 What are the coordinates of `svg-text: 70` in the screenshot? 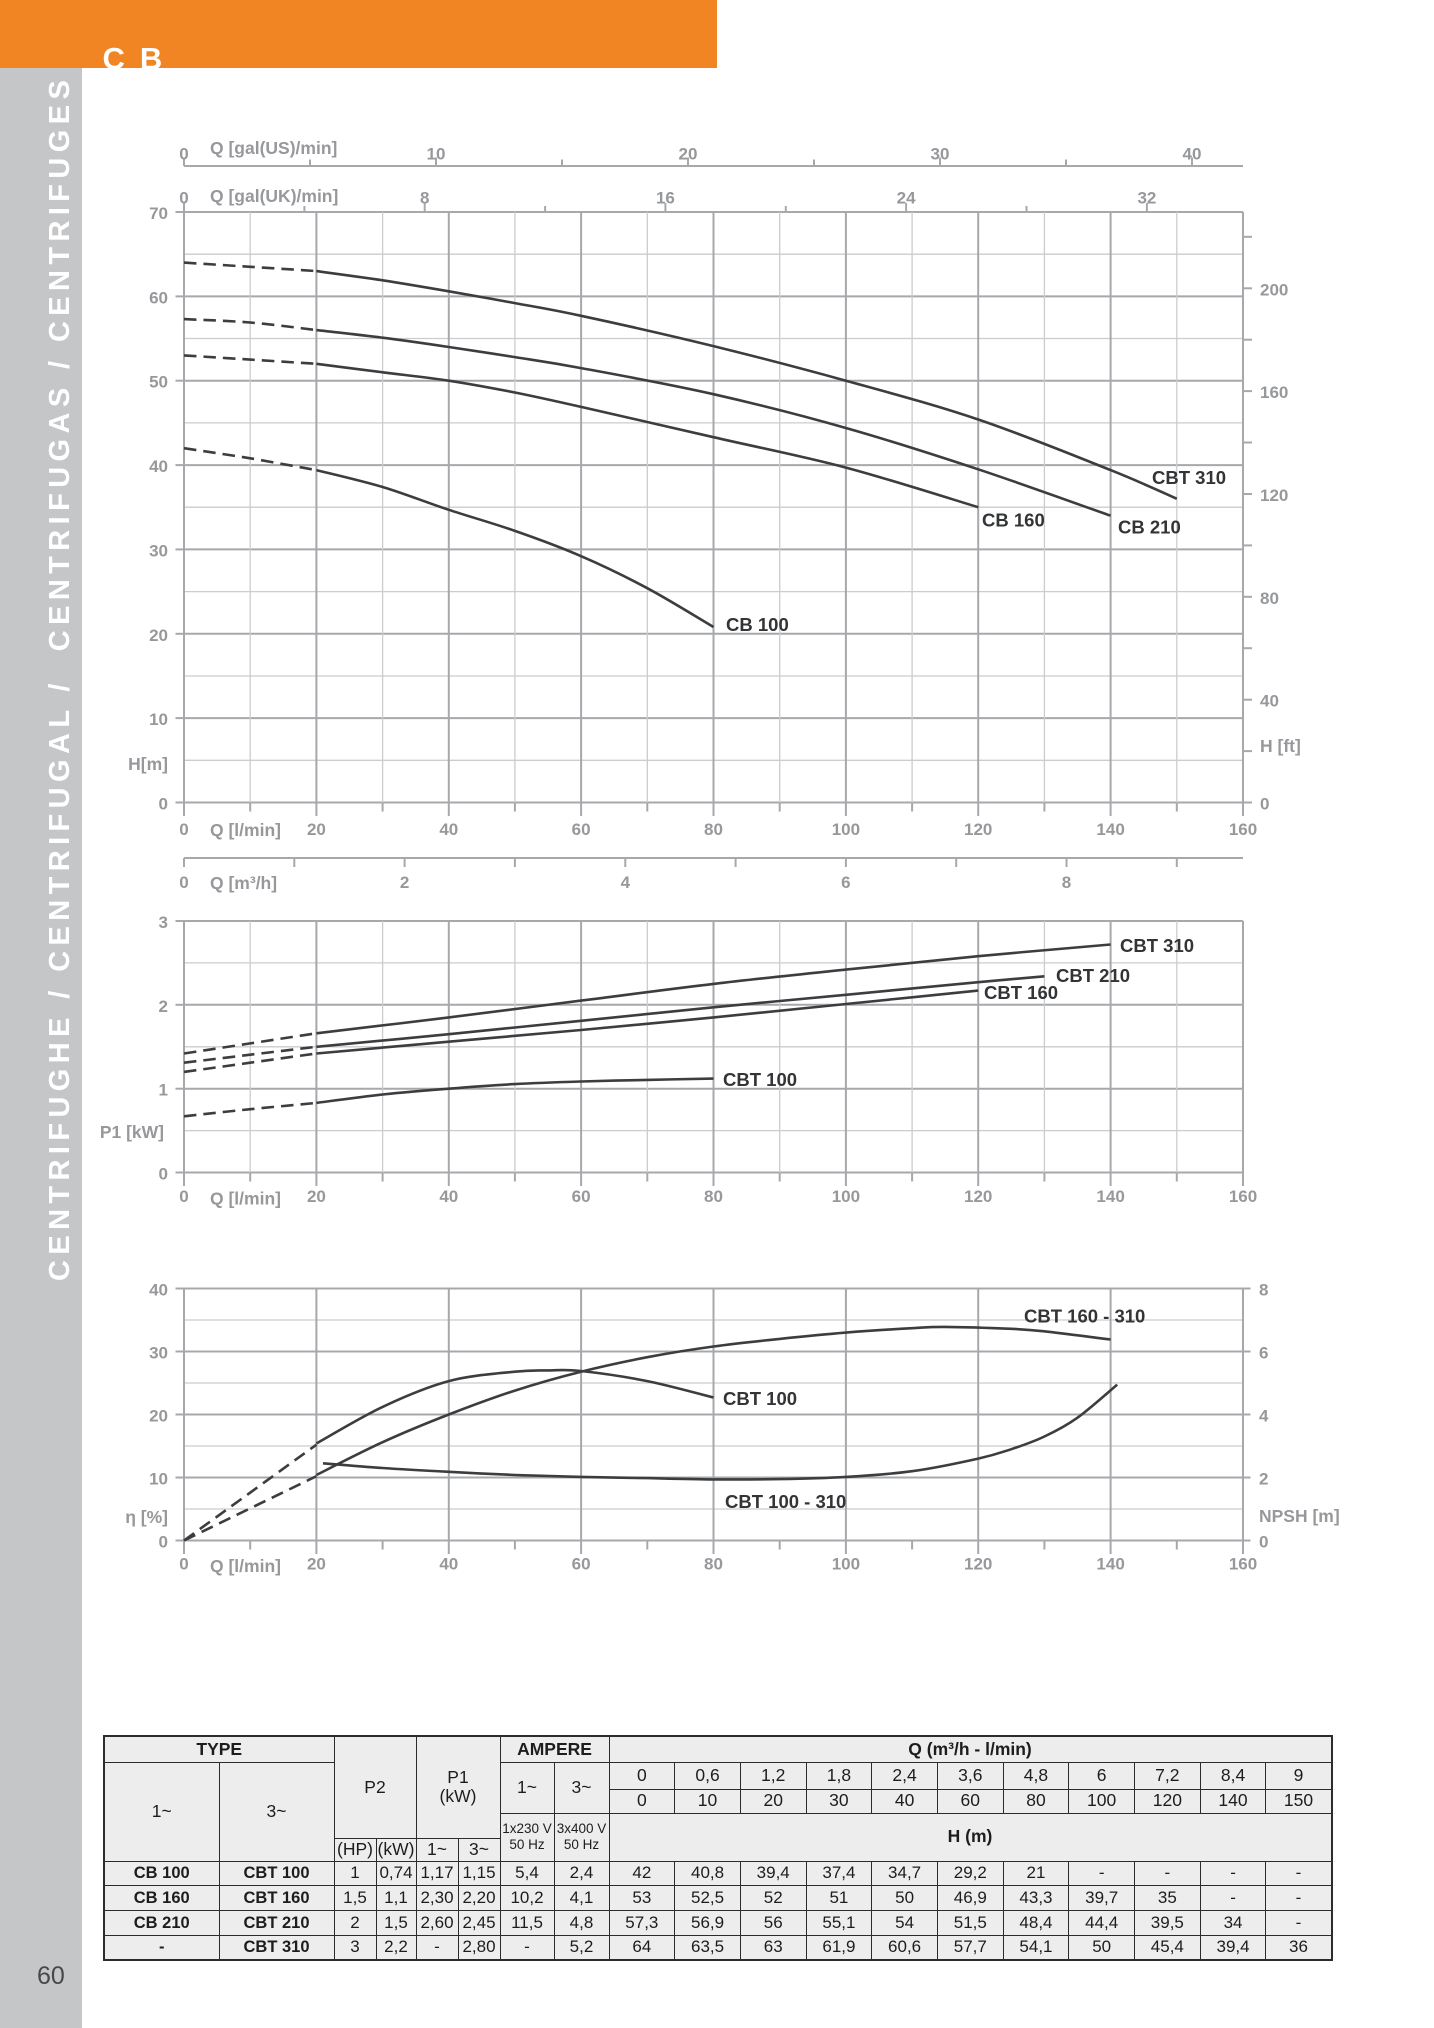 It's located at (158, 213).